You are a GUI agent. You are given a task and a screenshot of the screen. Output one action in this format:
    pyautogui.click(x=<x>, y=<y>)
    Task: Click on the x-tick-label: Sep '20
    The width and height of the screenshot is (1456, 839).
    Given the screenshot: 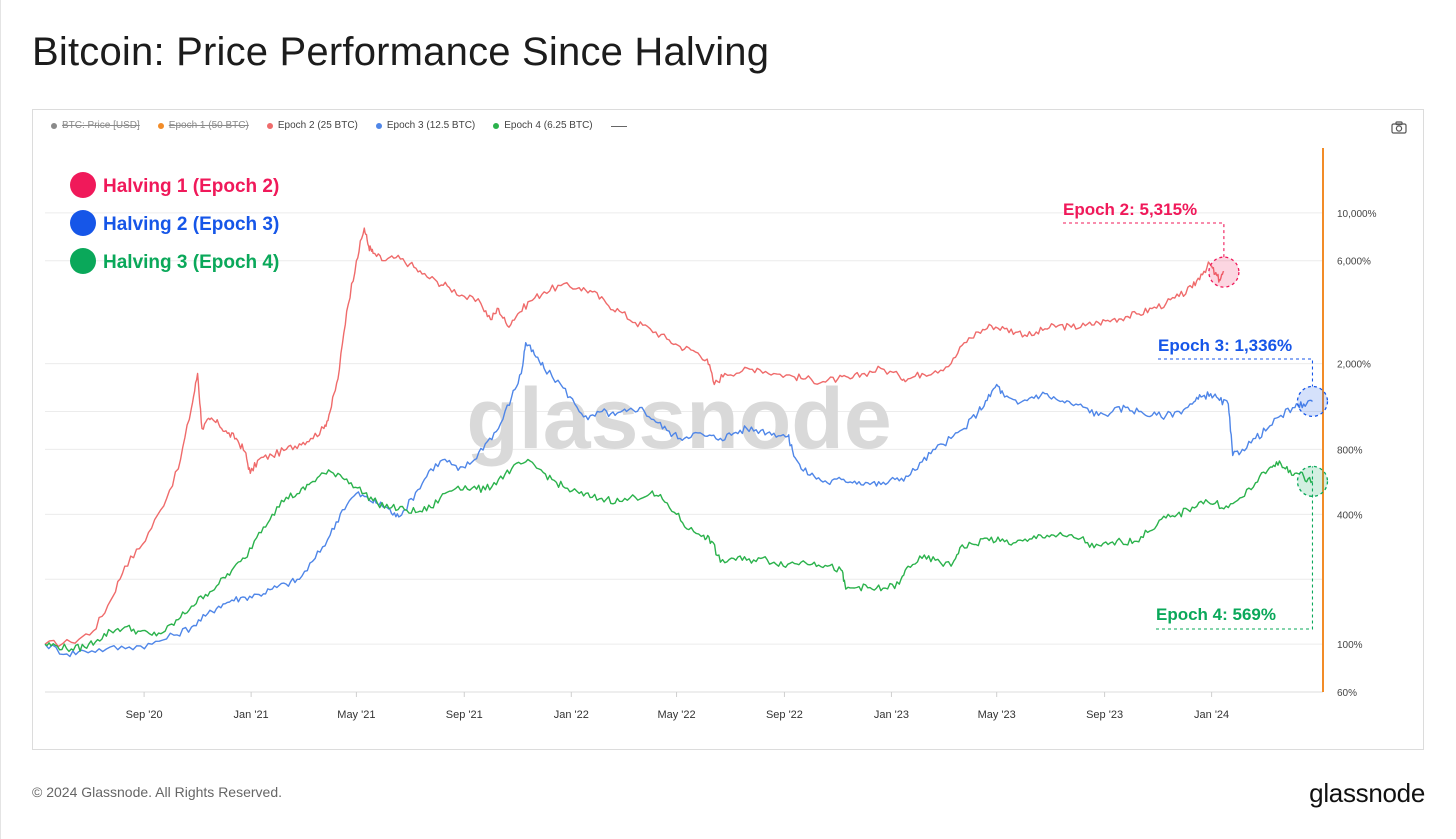 What is the action you would take?
    pyautogui.click(x=144, y=715)
    